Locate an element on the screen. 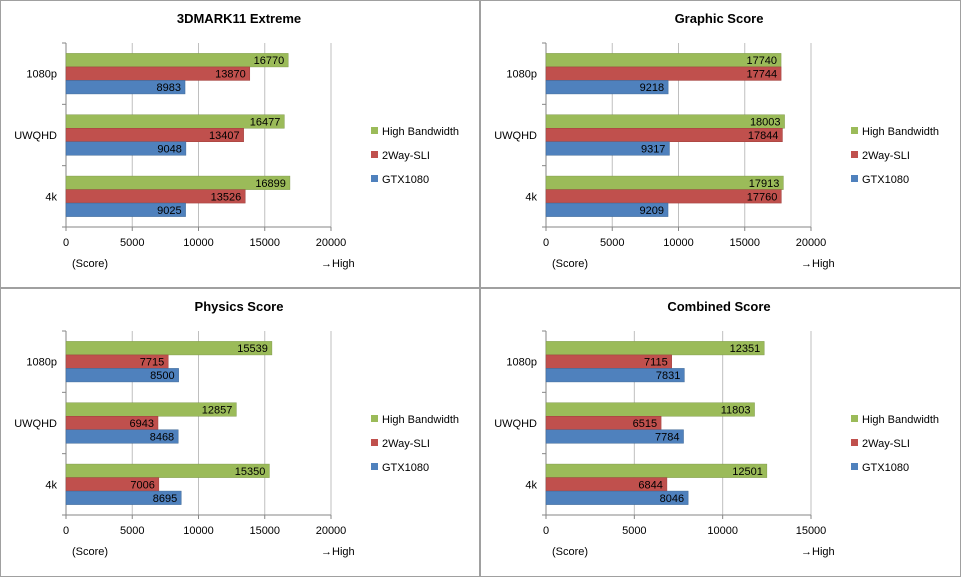  data-label: 16899 is located at coordinates (270, 184).